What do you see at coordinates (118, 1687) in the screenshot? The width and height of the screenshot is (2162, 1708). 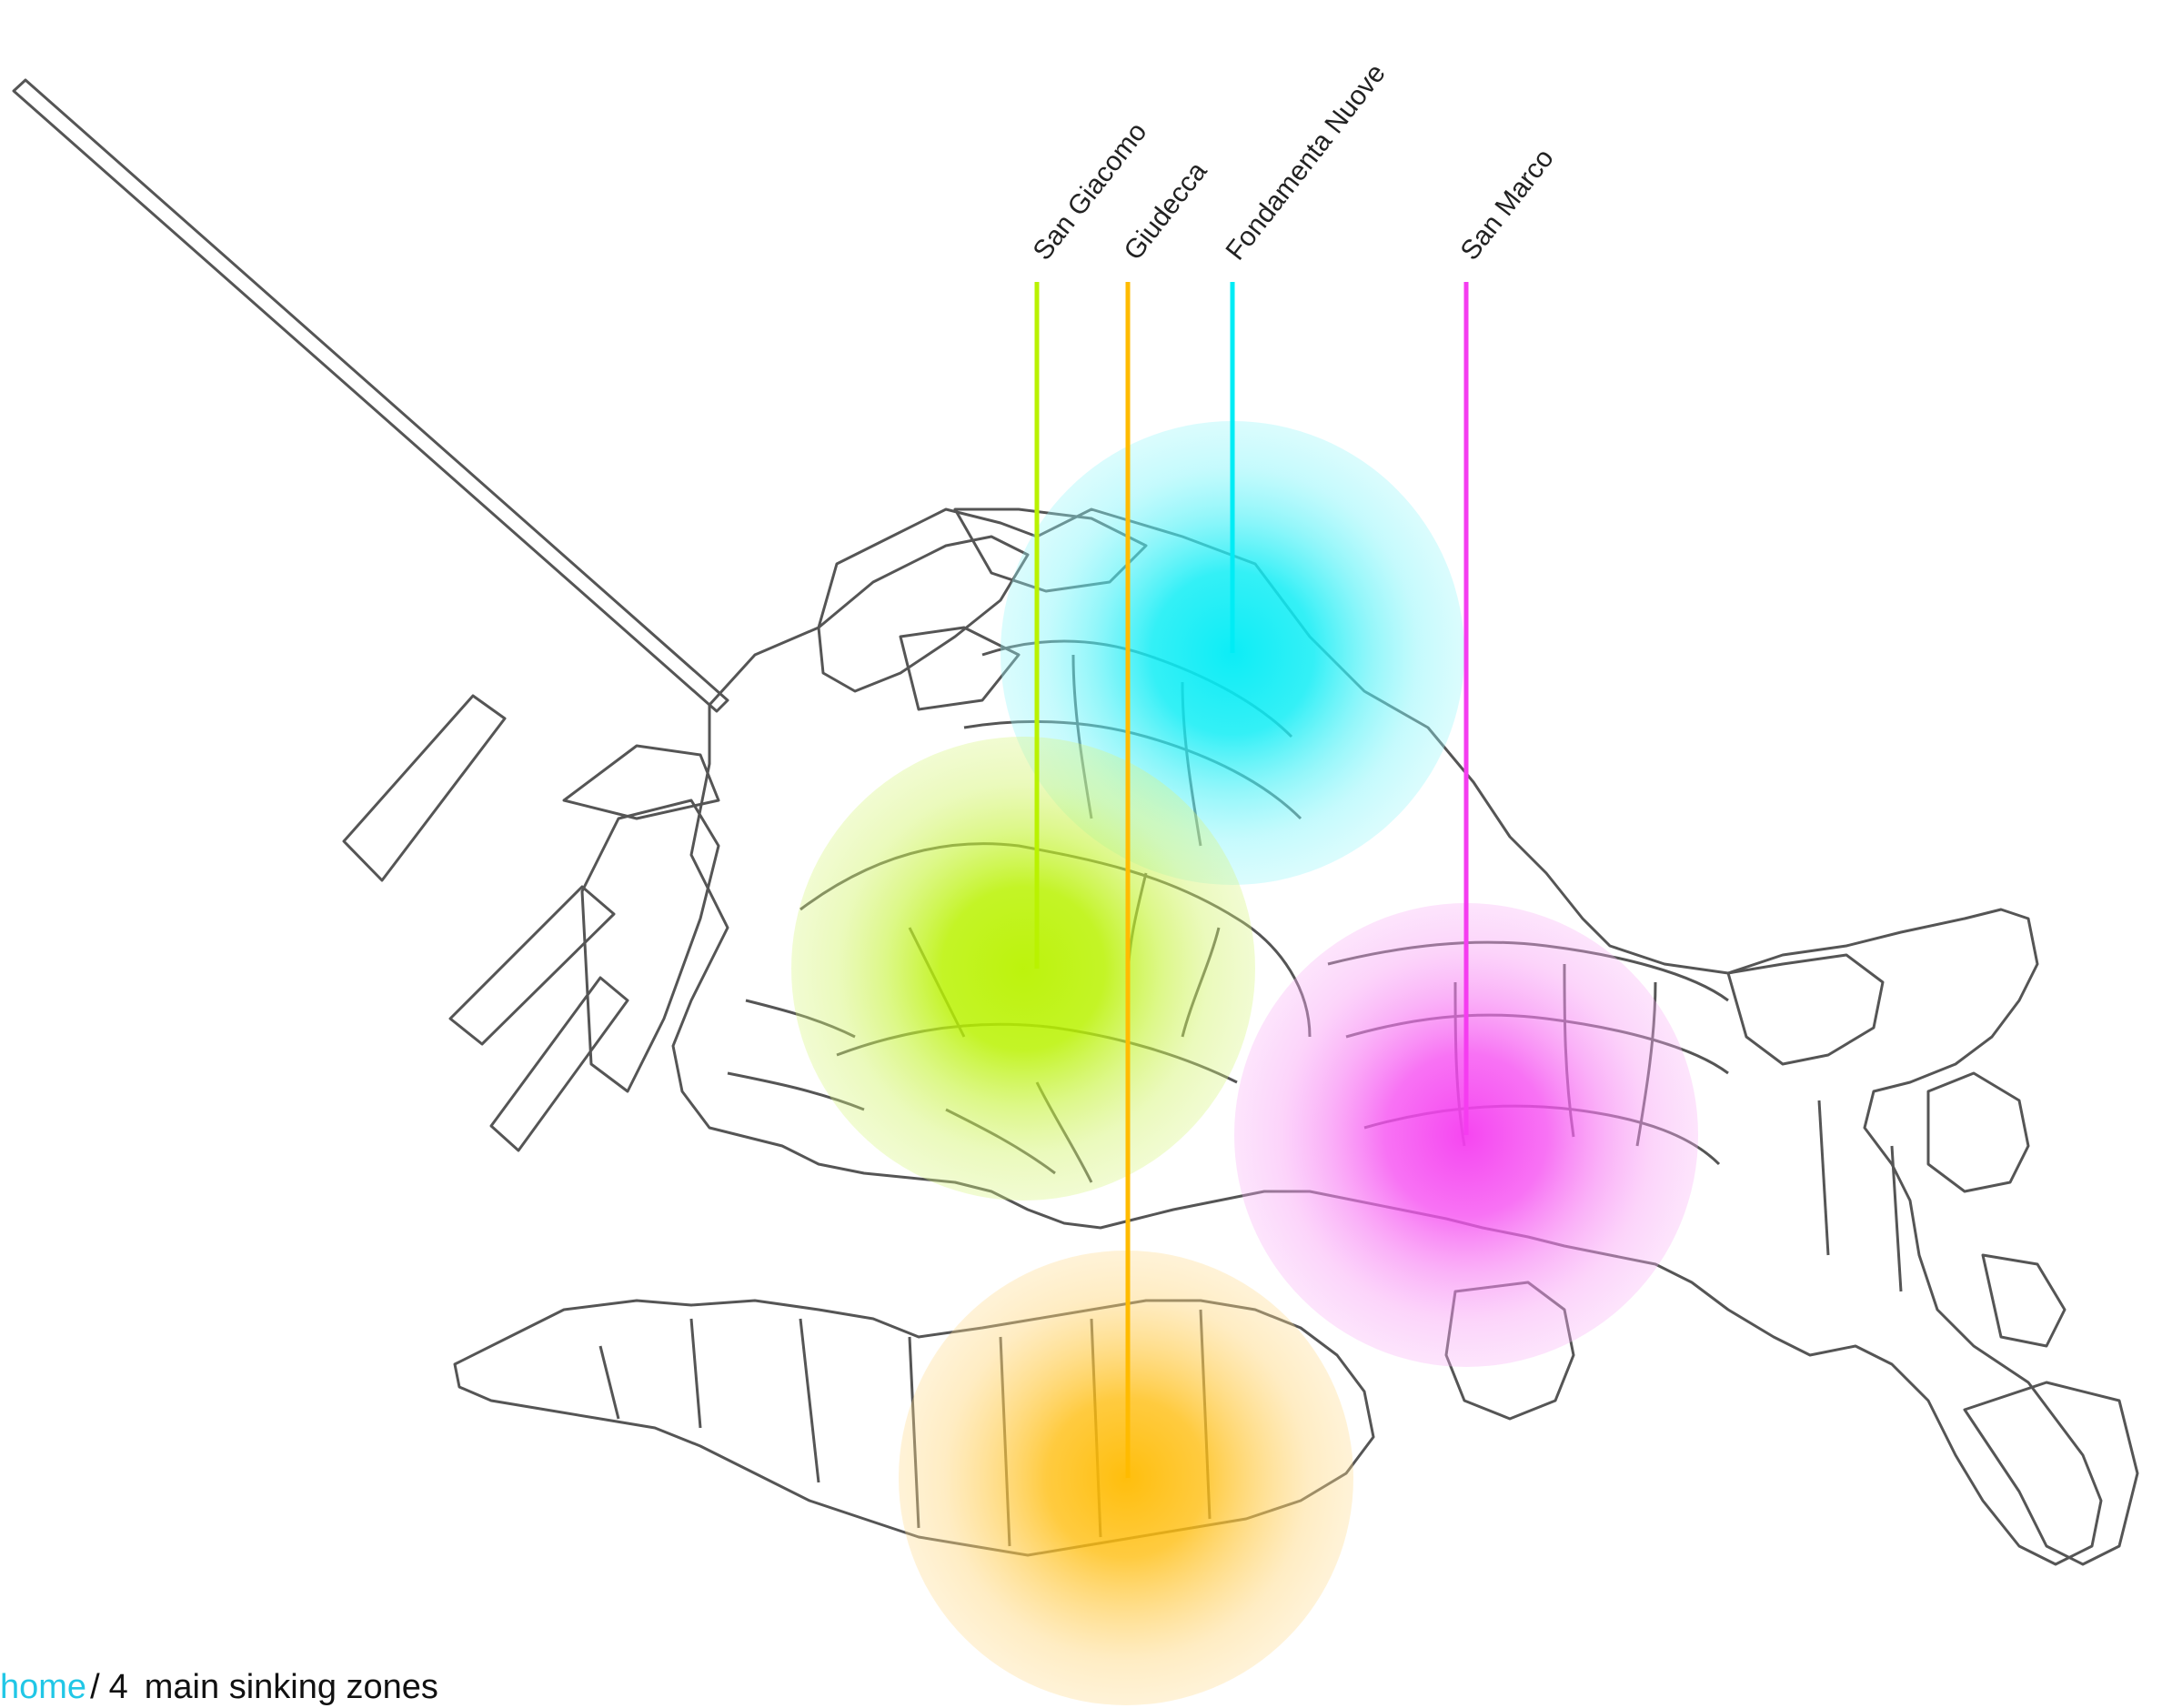 I see `breadcrumb-number: 4` at bounding box center [118, 1687].